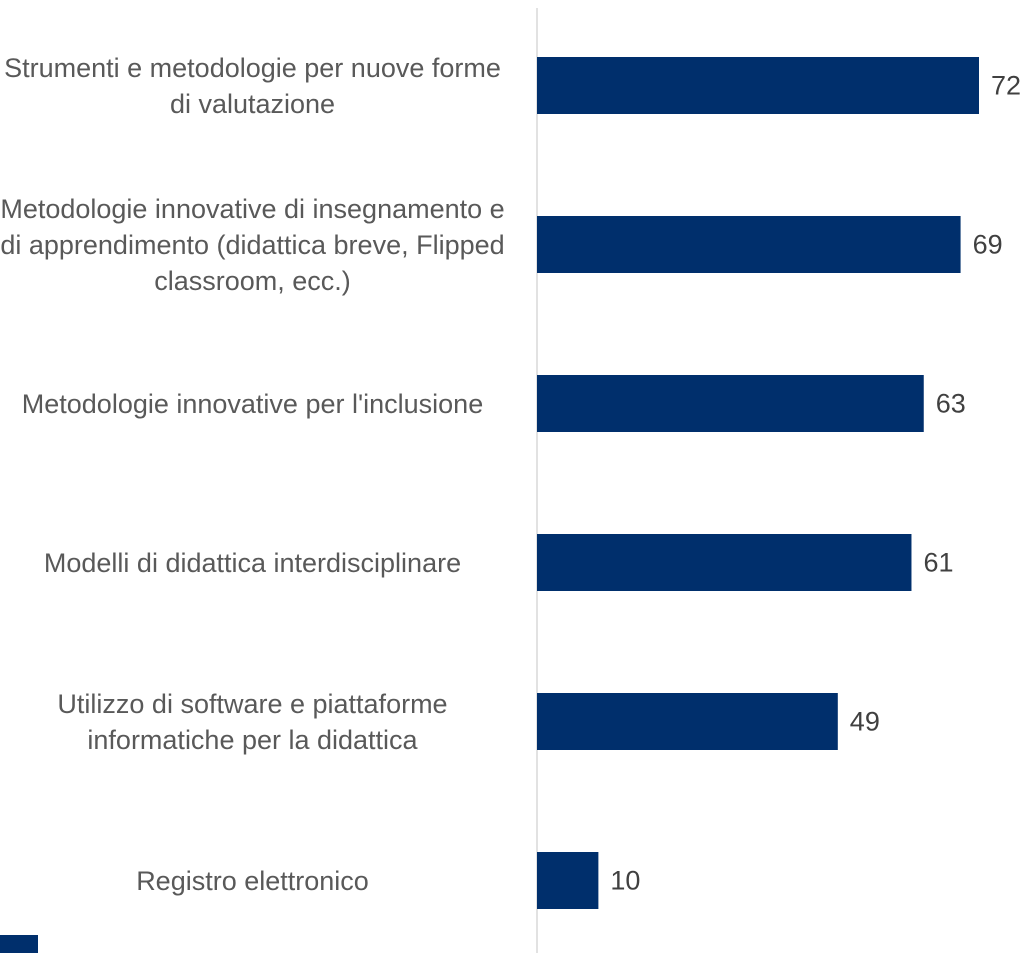  I want to click on category-label: Modelli di didattica interdisciplinare, so click(252, 562).